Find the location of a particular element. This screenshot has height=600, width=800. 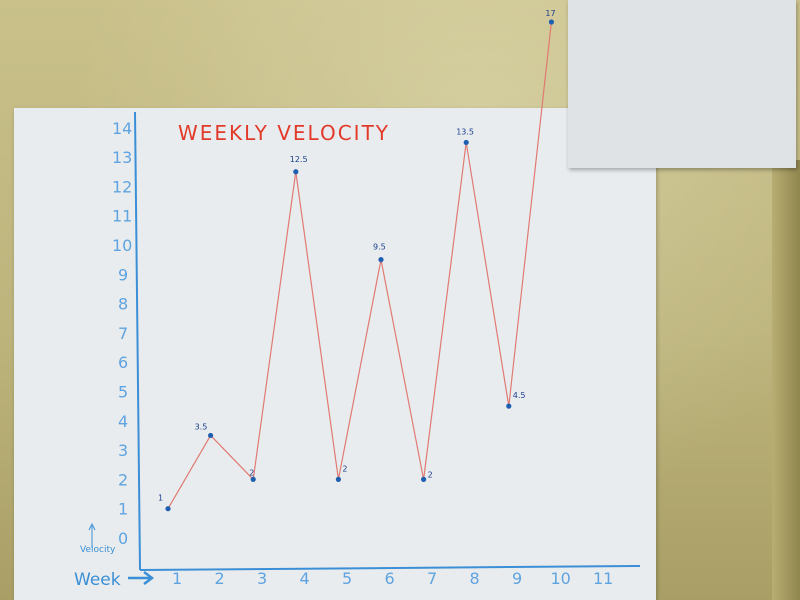

y-tick-label: 1 is located at coordinates (123, 509).